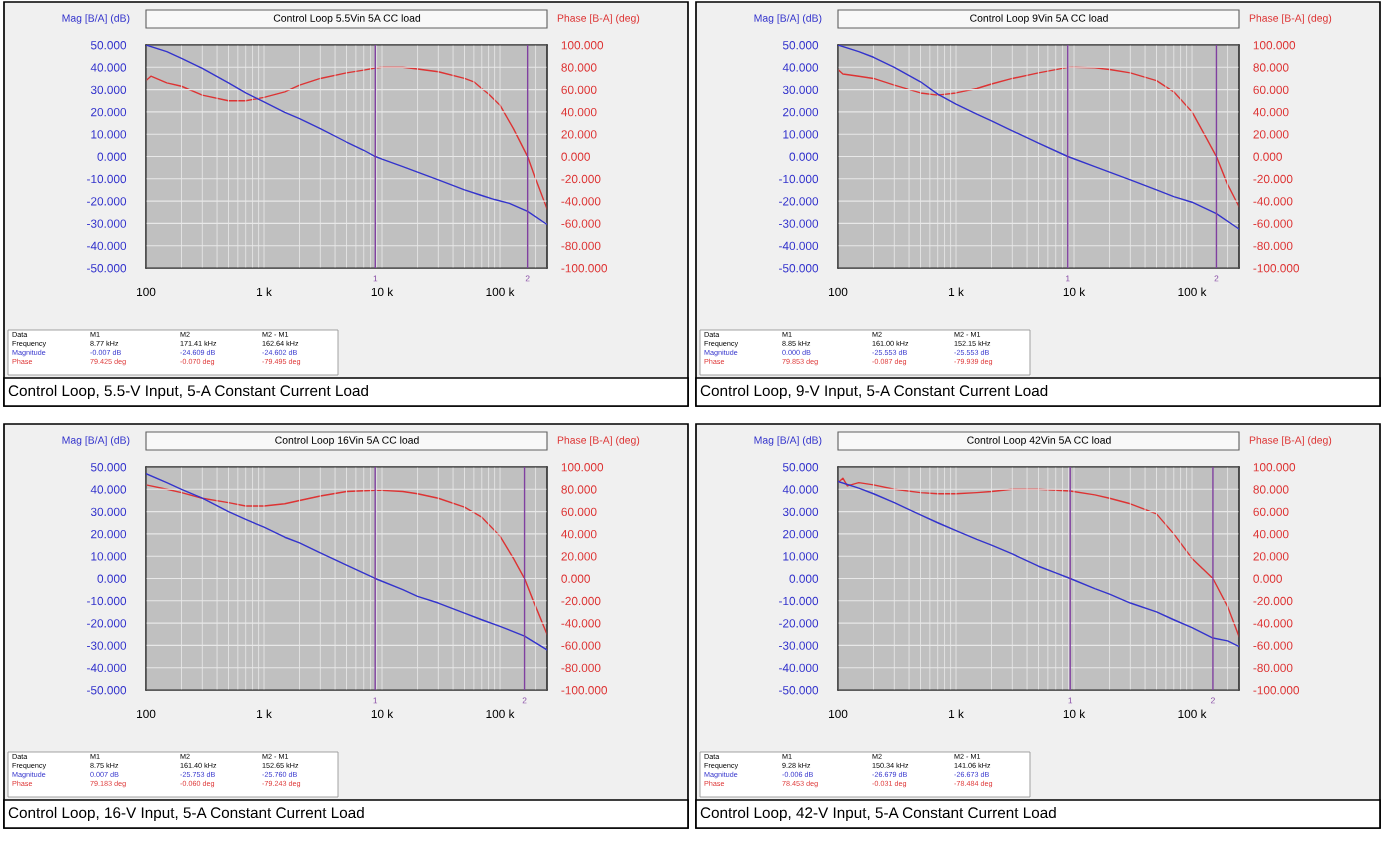 This screenshot has height=844, width=1383. Describe the element at coordinates (1039, 441) in the screenshot. I see `chart-title: Control Loop 42Vin 5A CC load` at that location.